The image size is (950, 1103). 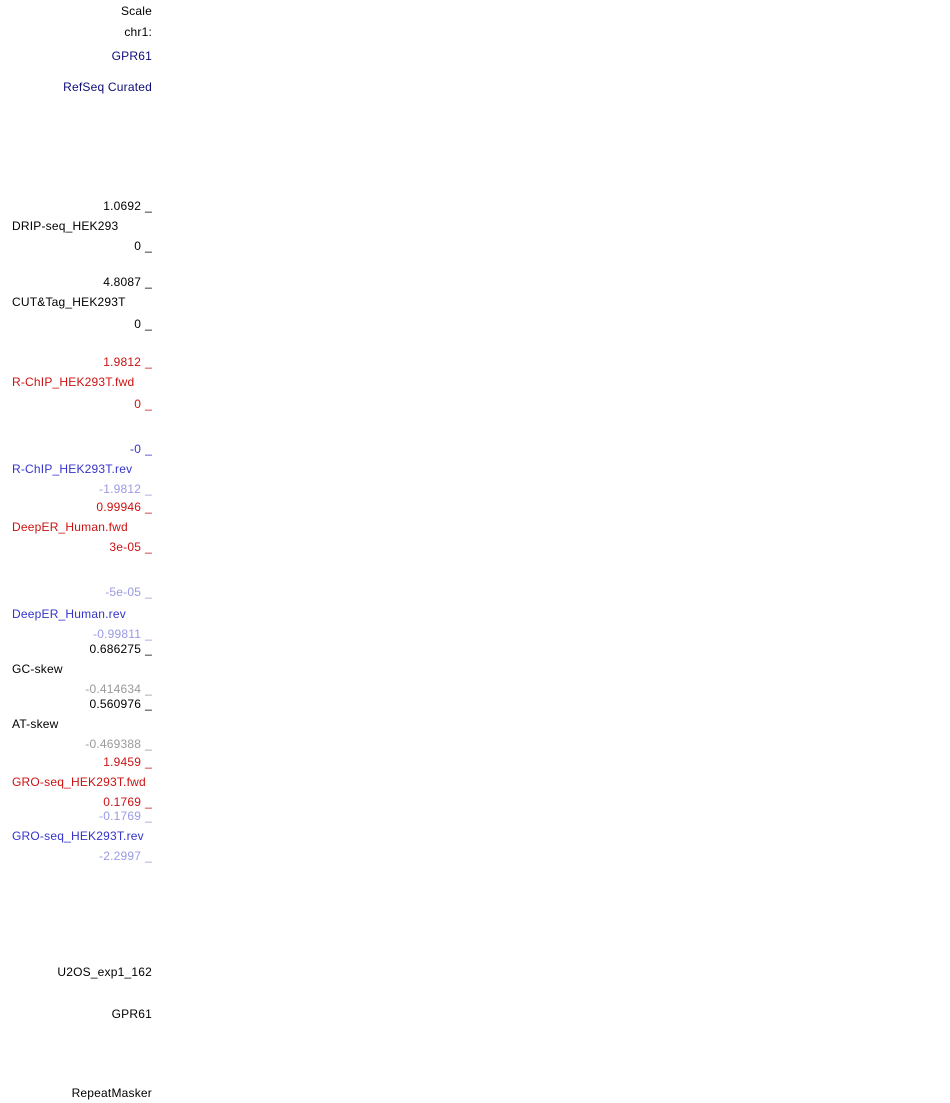 What do you see at coordinates (79, 782) in the screenshot?
I see `track-label-gro-seq-hek293t-fwd: GRO-seq_HEK293T.fwd` at bounding box center [79, 782].